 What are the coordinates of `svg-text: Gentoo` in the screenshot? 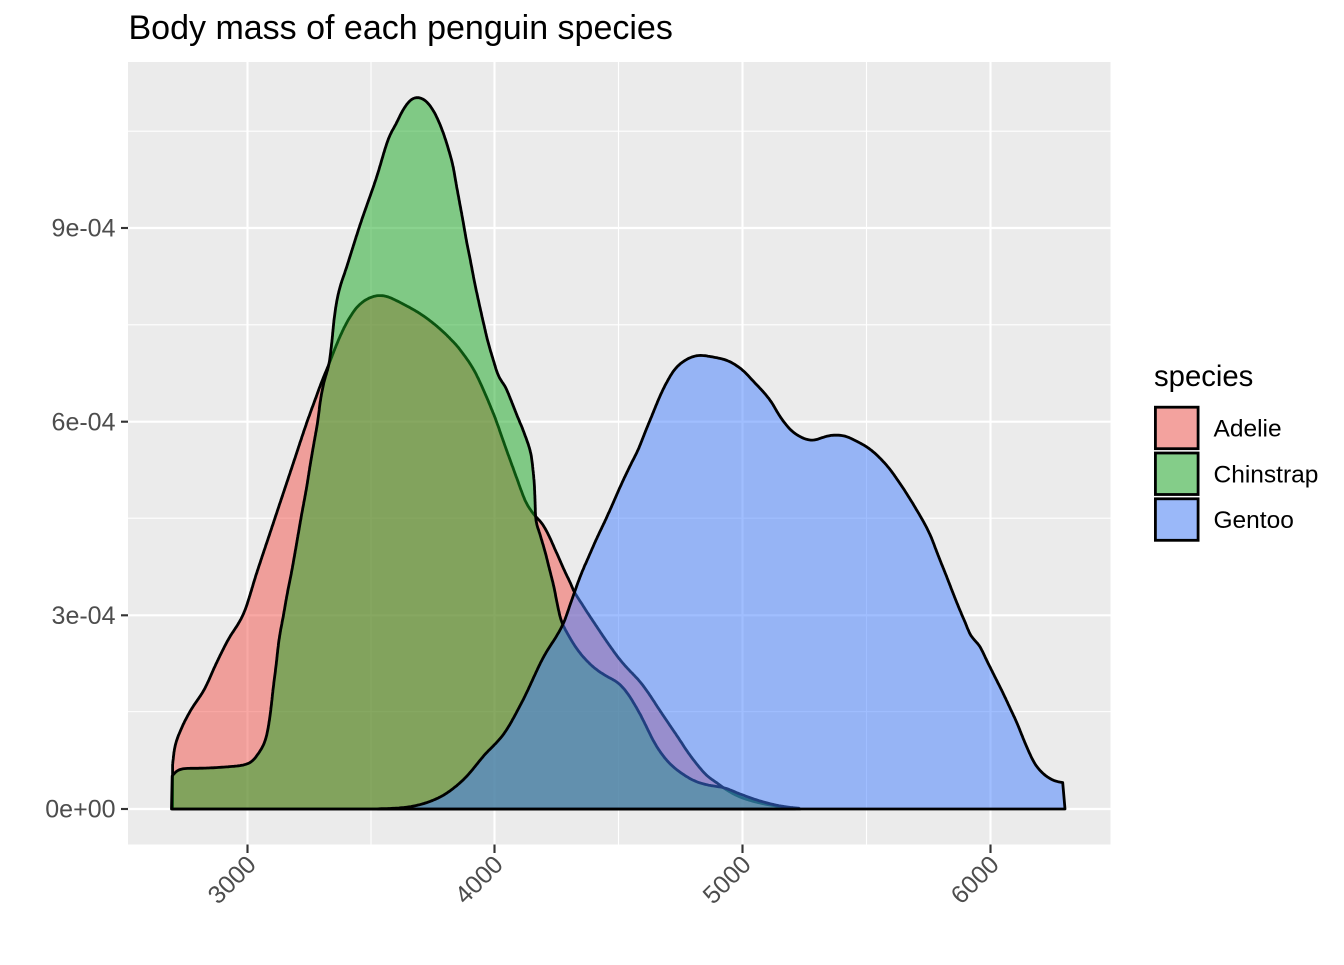 It's located at (1254, 520).